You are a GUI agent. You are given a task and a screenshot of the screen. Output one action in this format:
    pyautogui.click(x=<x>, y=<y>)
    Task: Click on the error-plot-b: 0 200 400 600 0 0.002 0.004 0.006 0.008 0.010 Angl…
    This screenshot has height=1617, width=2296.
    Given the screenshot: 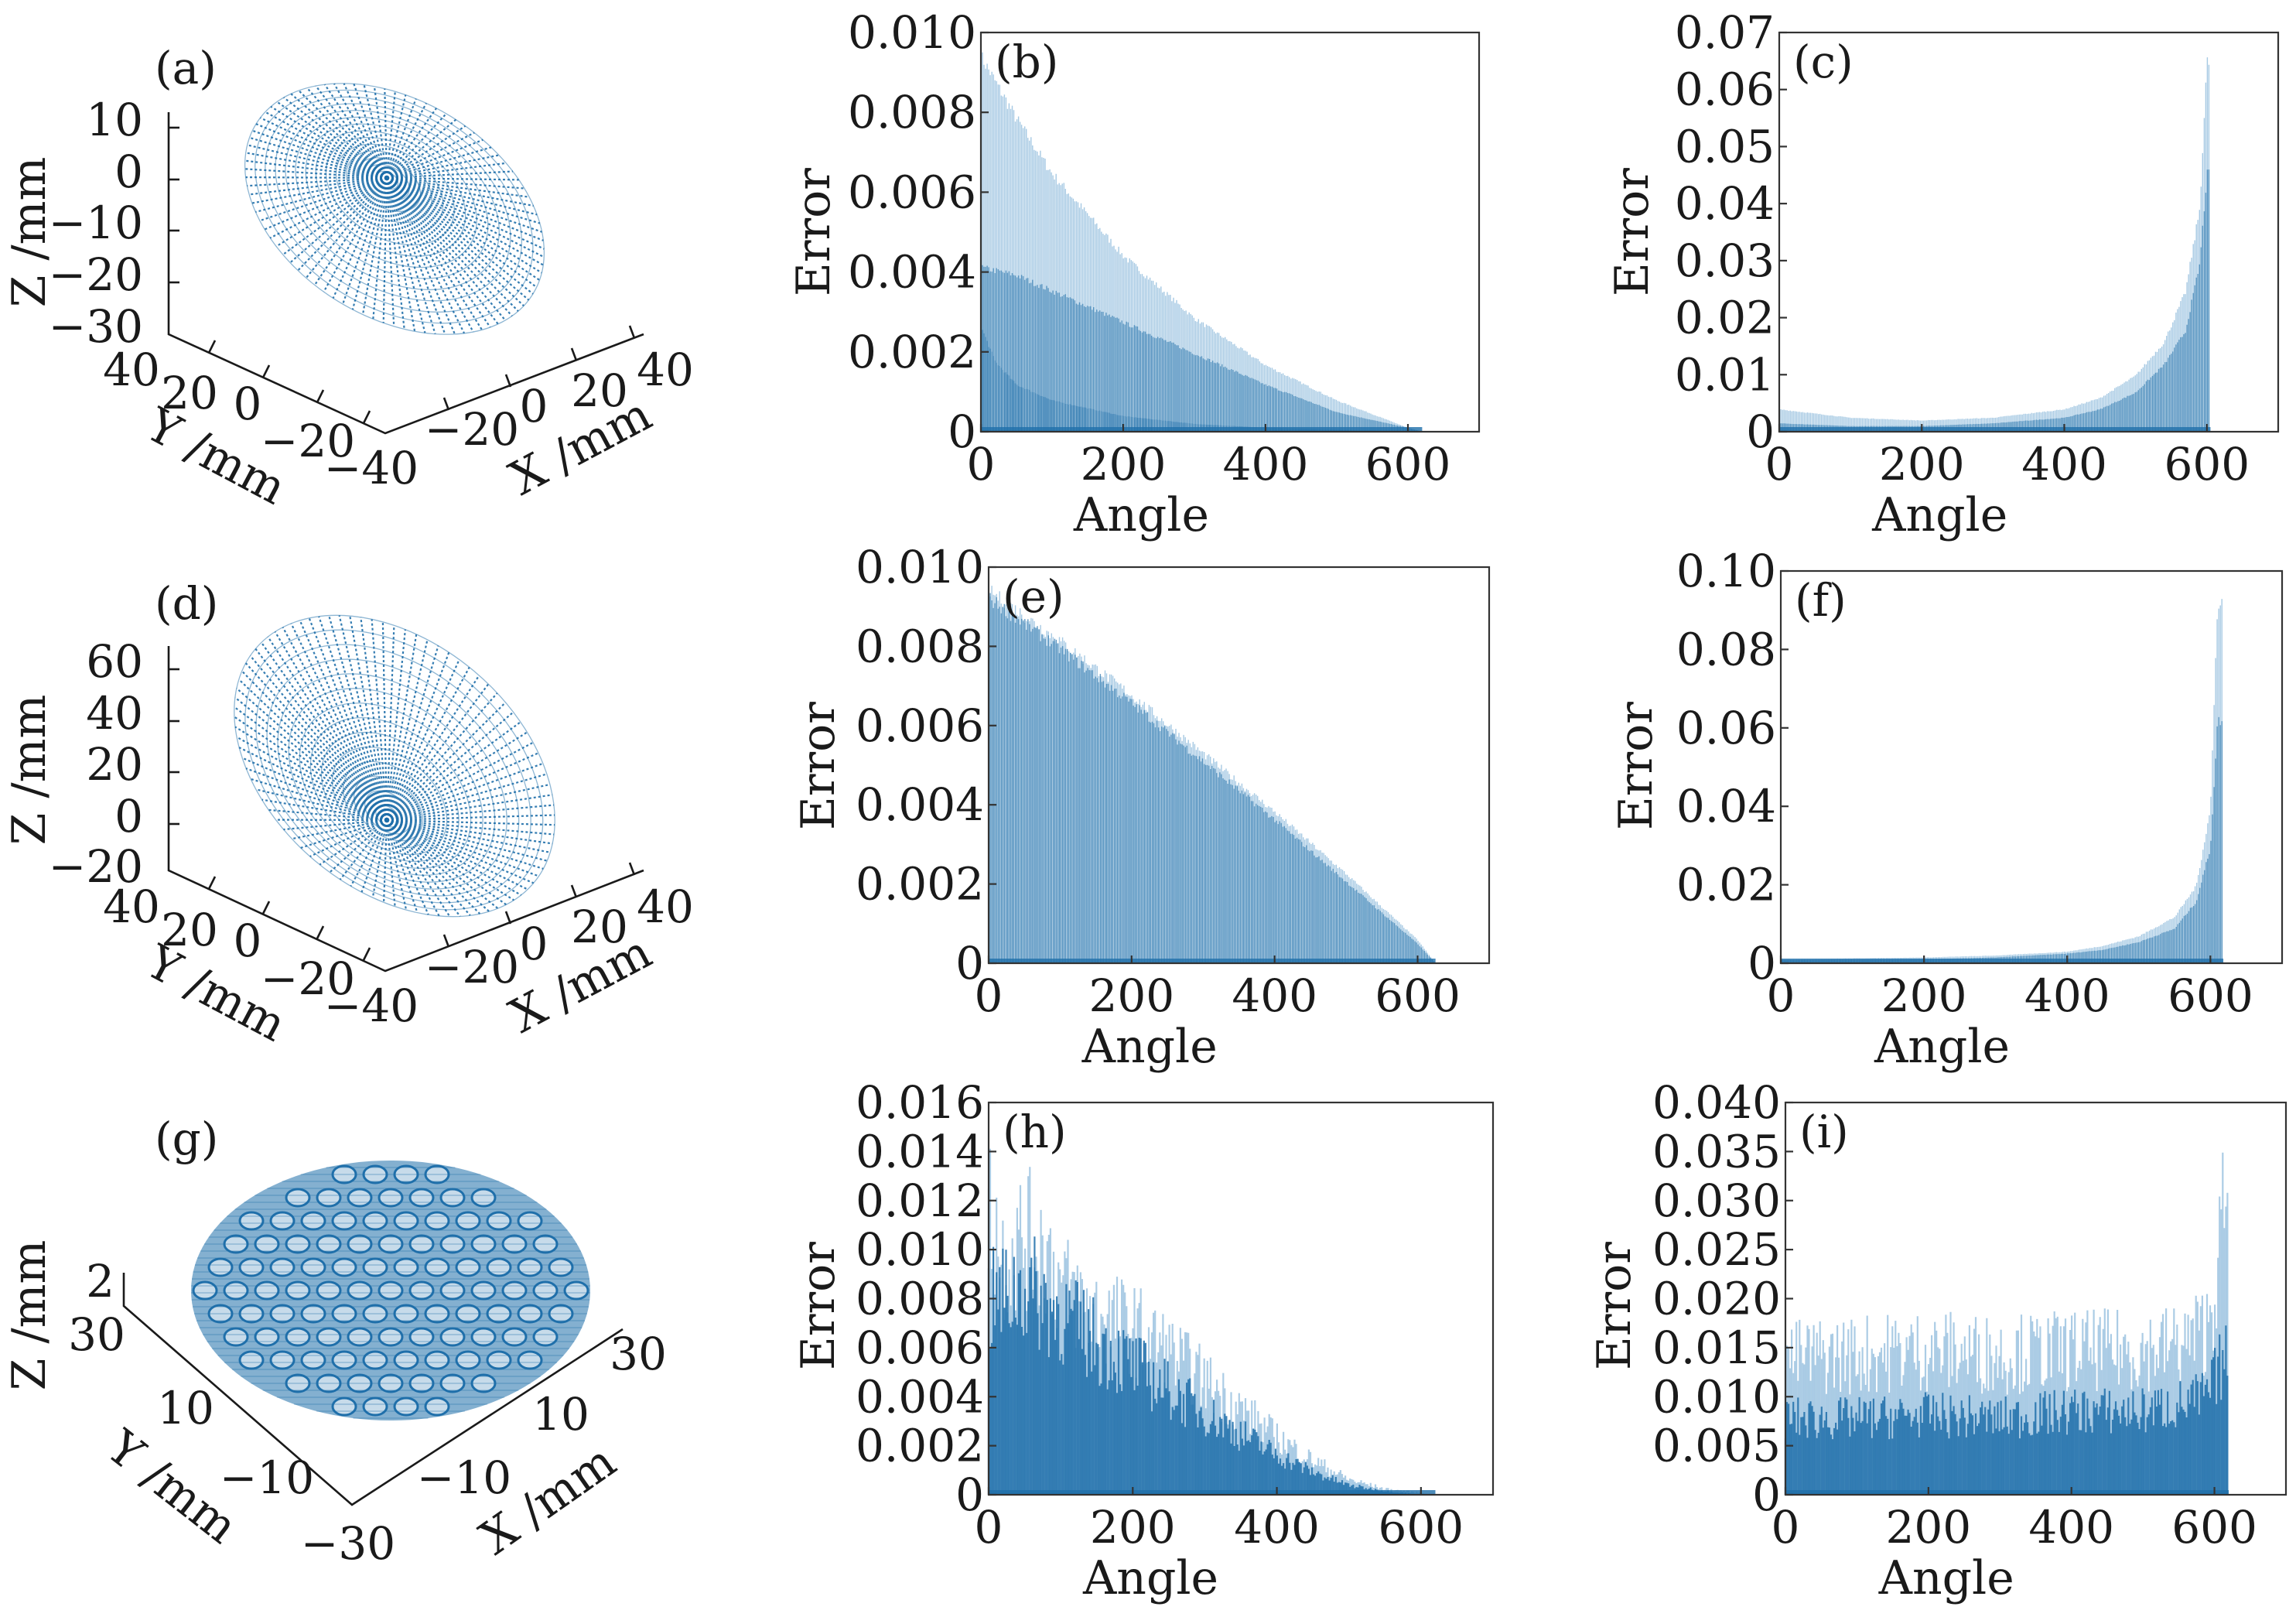 What is the action you would take?
    pyautogui.click(x=1134, y=274)
    